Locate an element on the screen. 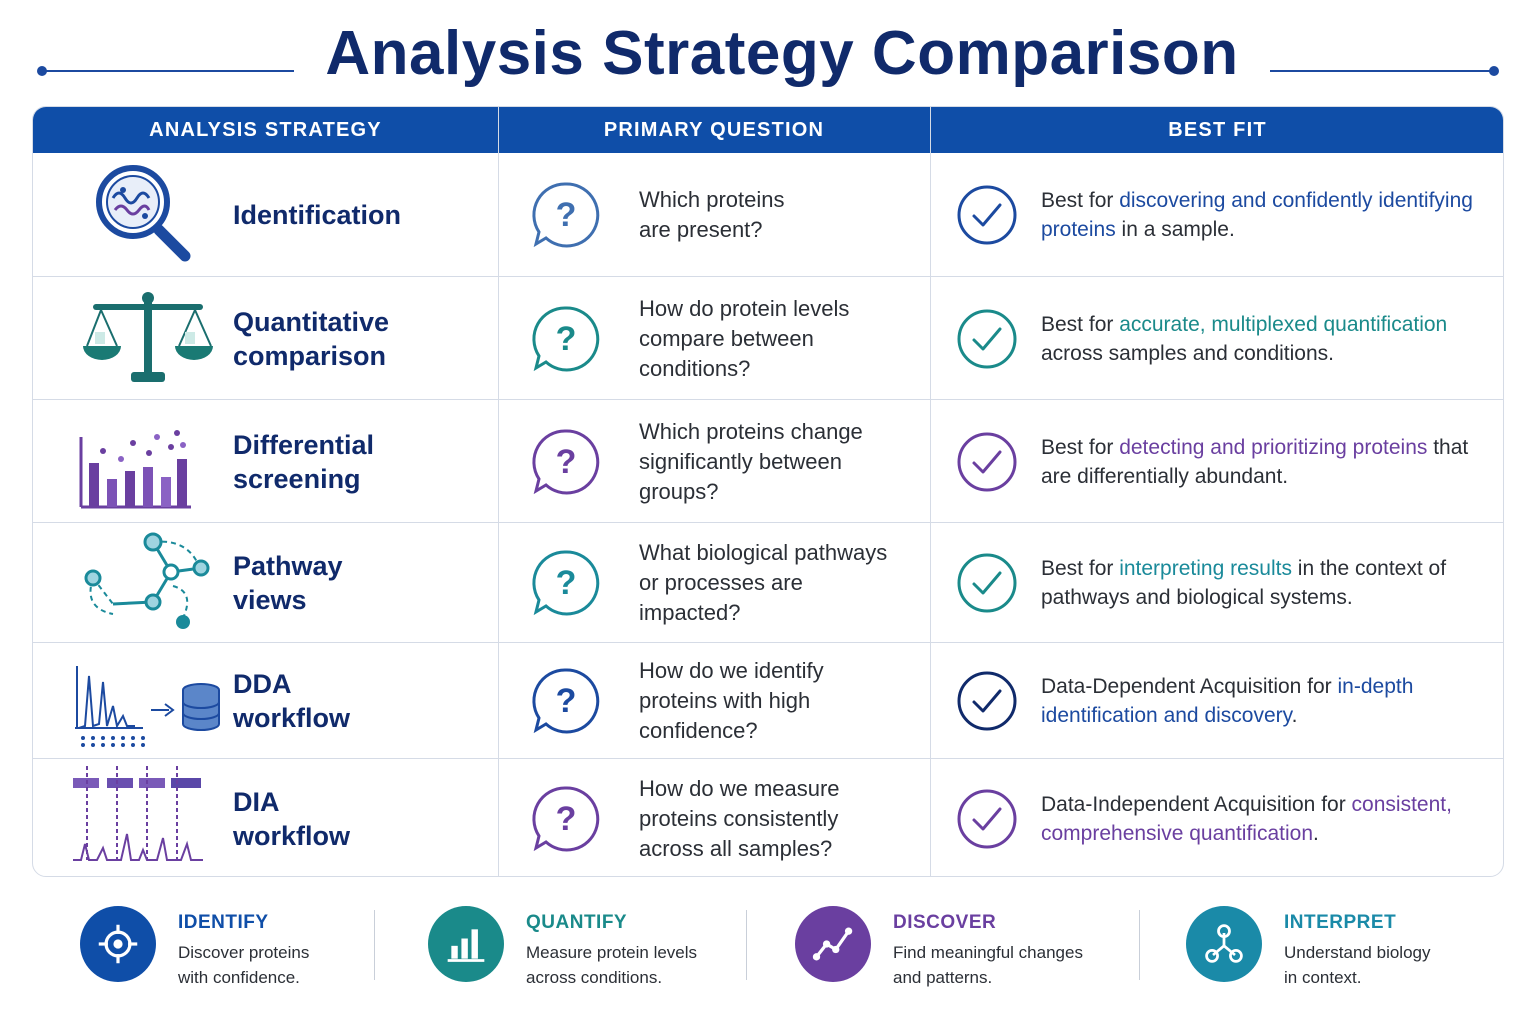 The height and width of the screenshot is (1024, 1536). primary-question-line: significantly between is located at coordinates (741, 461).